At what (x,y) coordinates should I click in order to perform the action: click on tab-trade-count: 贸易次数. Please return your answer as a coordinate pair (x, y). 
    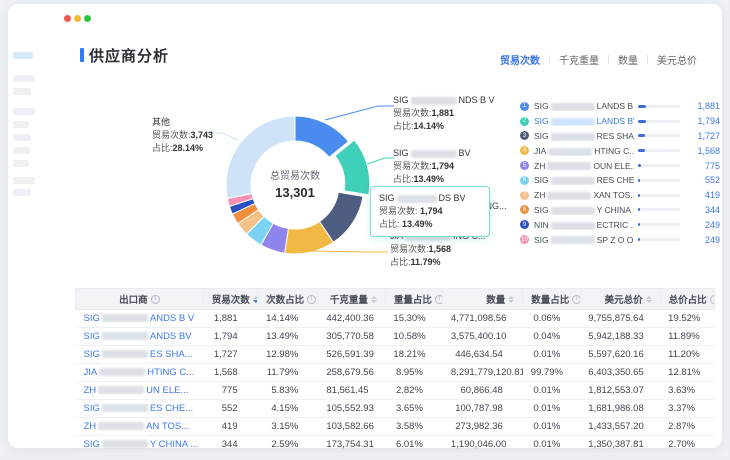
    Looking at the image, I should click on (520, 61).